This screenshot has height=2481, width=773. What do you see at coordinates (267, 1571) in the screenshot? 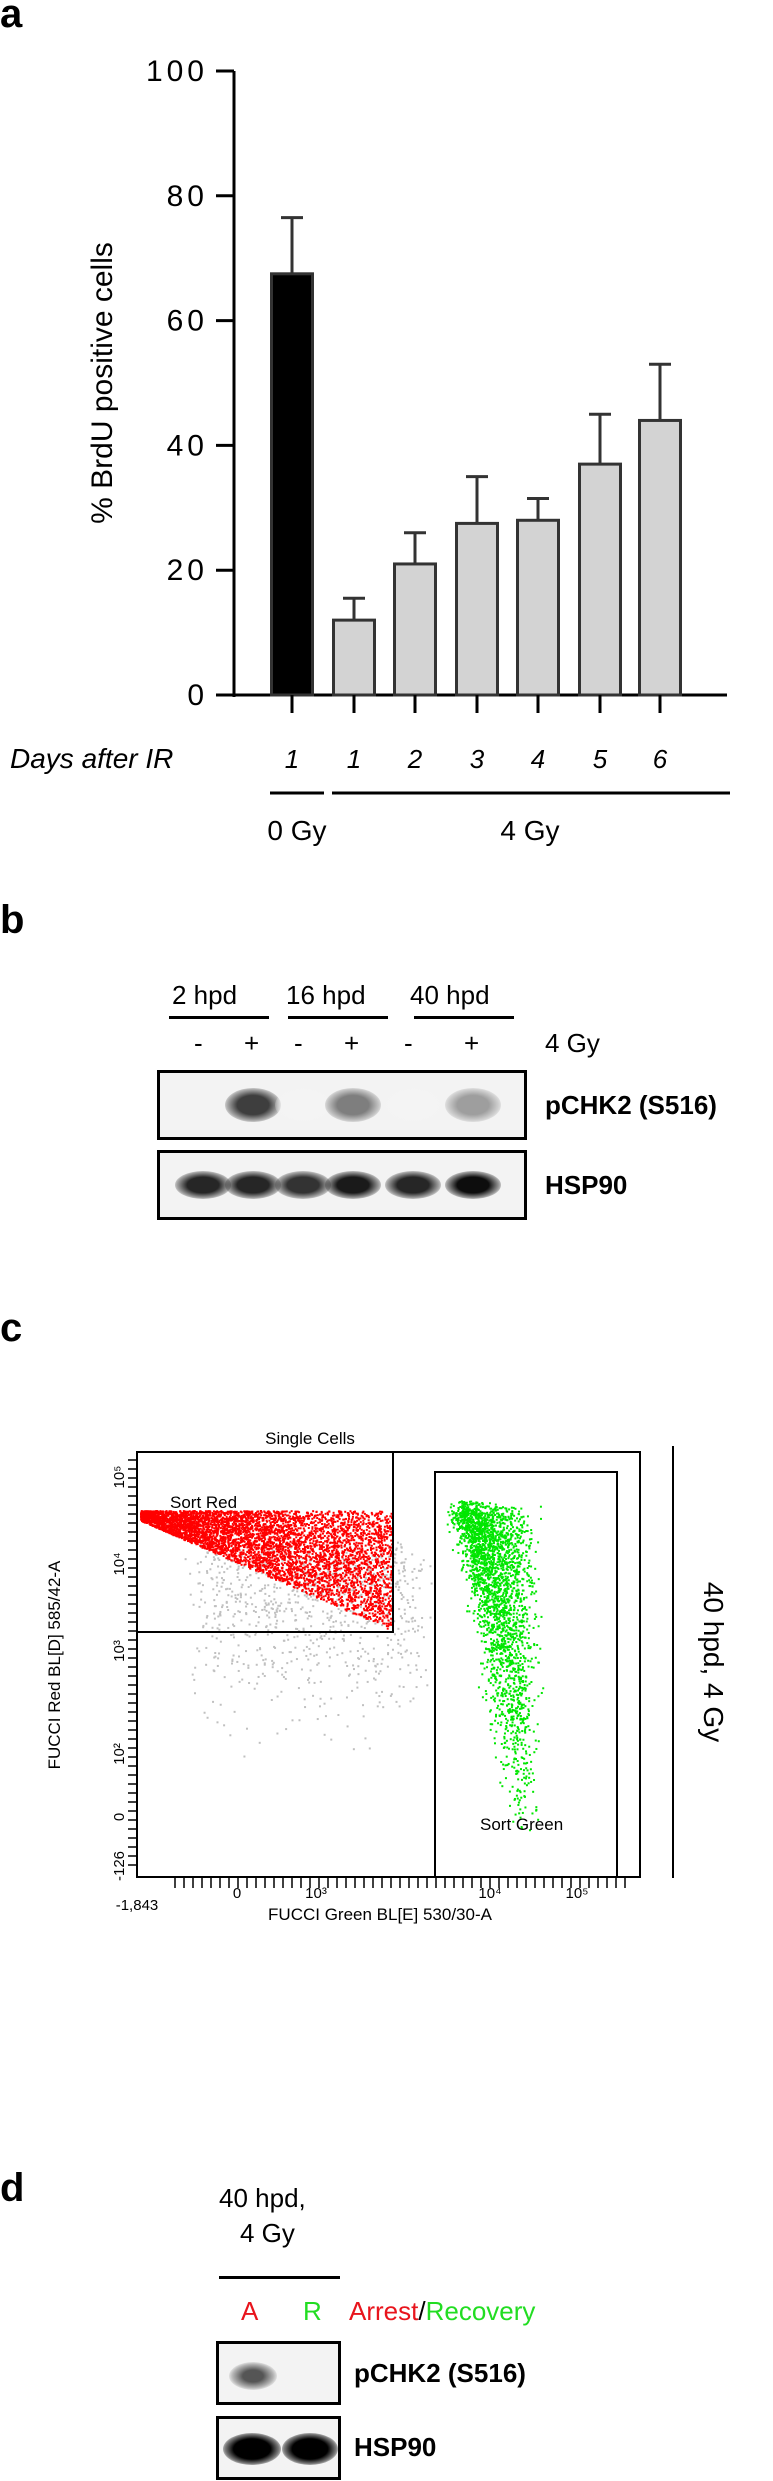
I see `red-events` at bounding box center [267, 1571].